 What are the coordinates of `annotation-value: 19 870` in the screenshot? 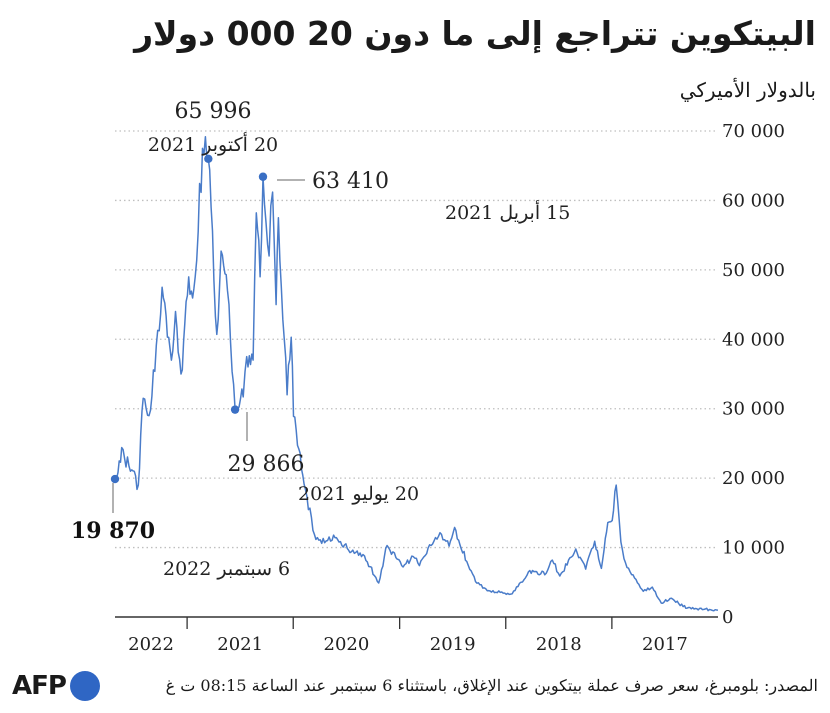 It's located at (113, 531).